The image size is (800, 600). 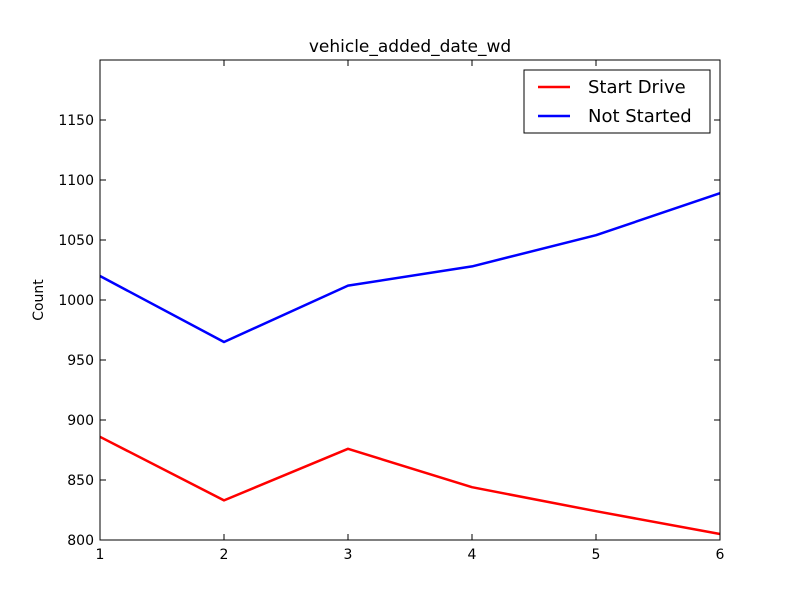 I want to click on x-tick-label-6: 6, so click(x=720, y=555).